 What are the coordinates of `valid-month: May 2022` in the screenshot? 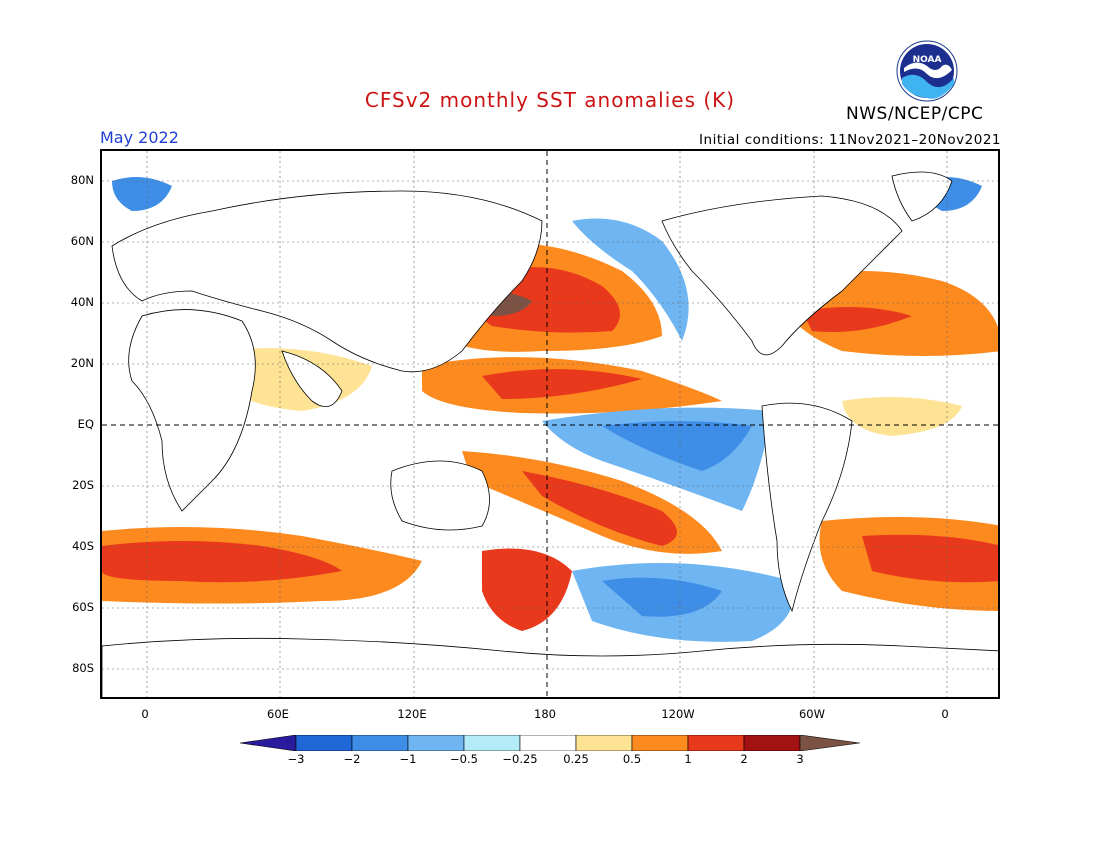 It's located at (139, 137).